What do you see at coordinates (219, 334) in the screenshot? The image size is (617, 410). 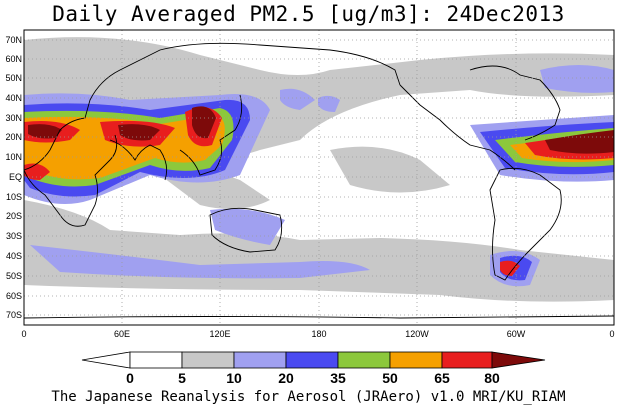 I see `lon-label: 120E` at bounding box center [219, 334].